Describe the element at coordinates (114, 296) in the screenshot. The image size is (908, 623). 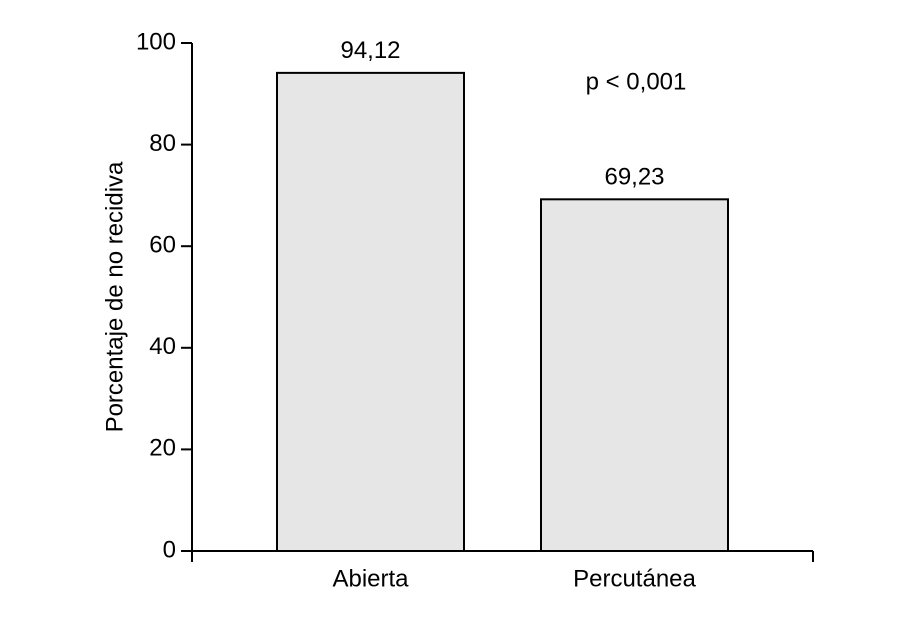
I see `y-axis-label: Porcentaje de no recidiva` at that location.